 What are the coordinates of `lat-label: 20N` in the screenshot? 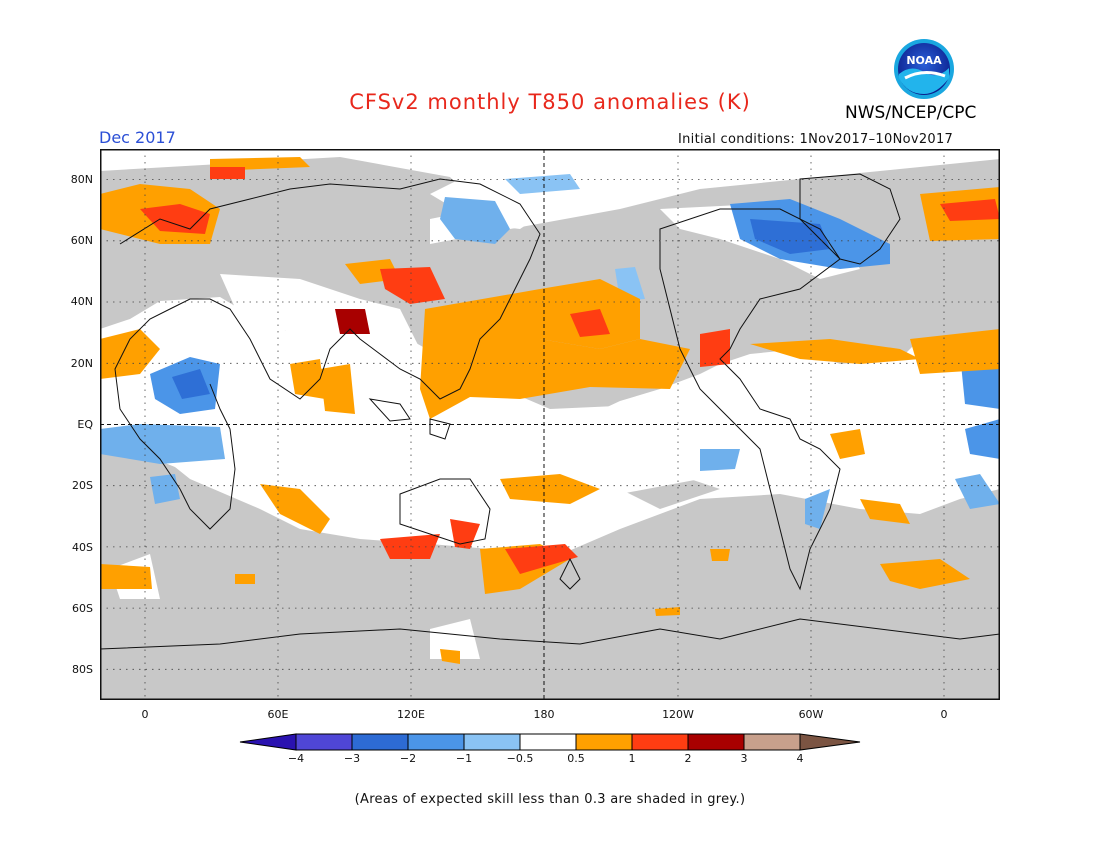 It's located at (81, 363).